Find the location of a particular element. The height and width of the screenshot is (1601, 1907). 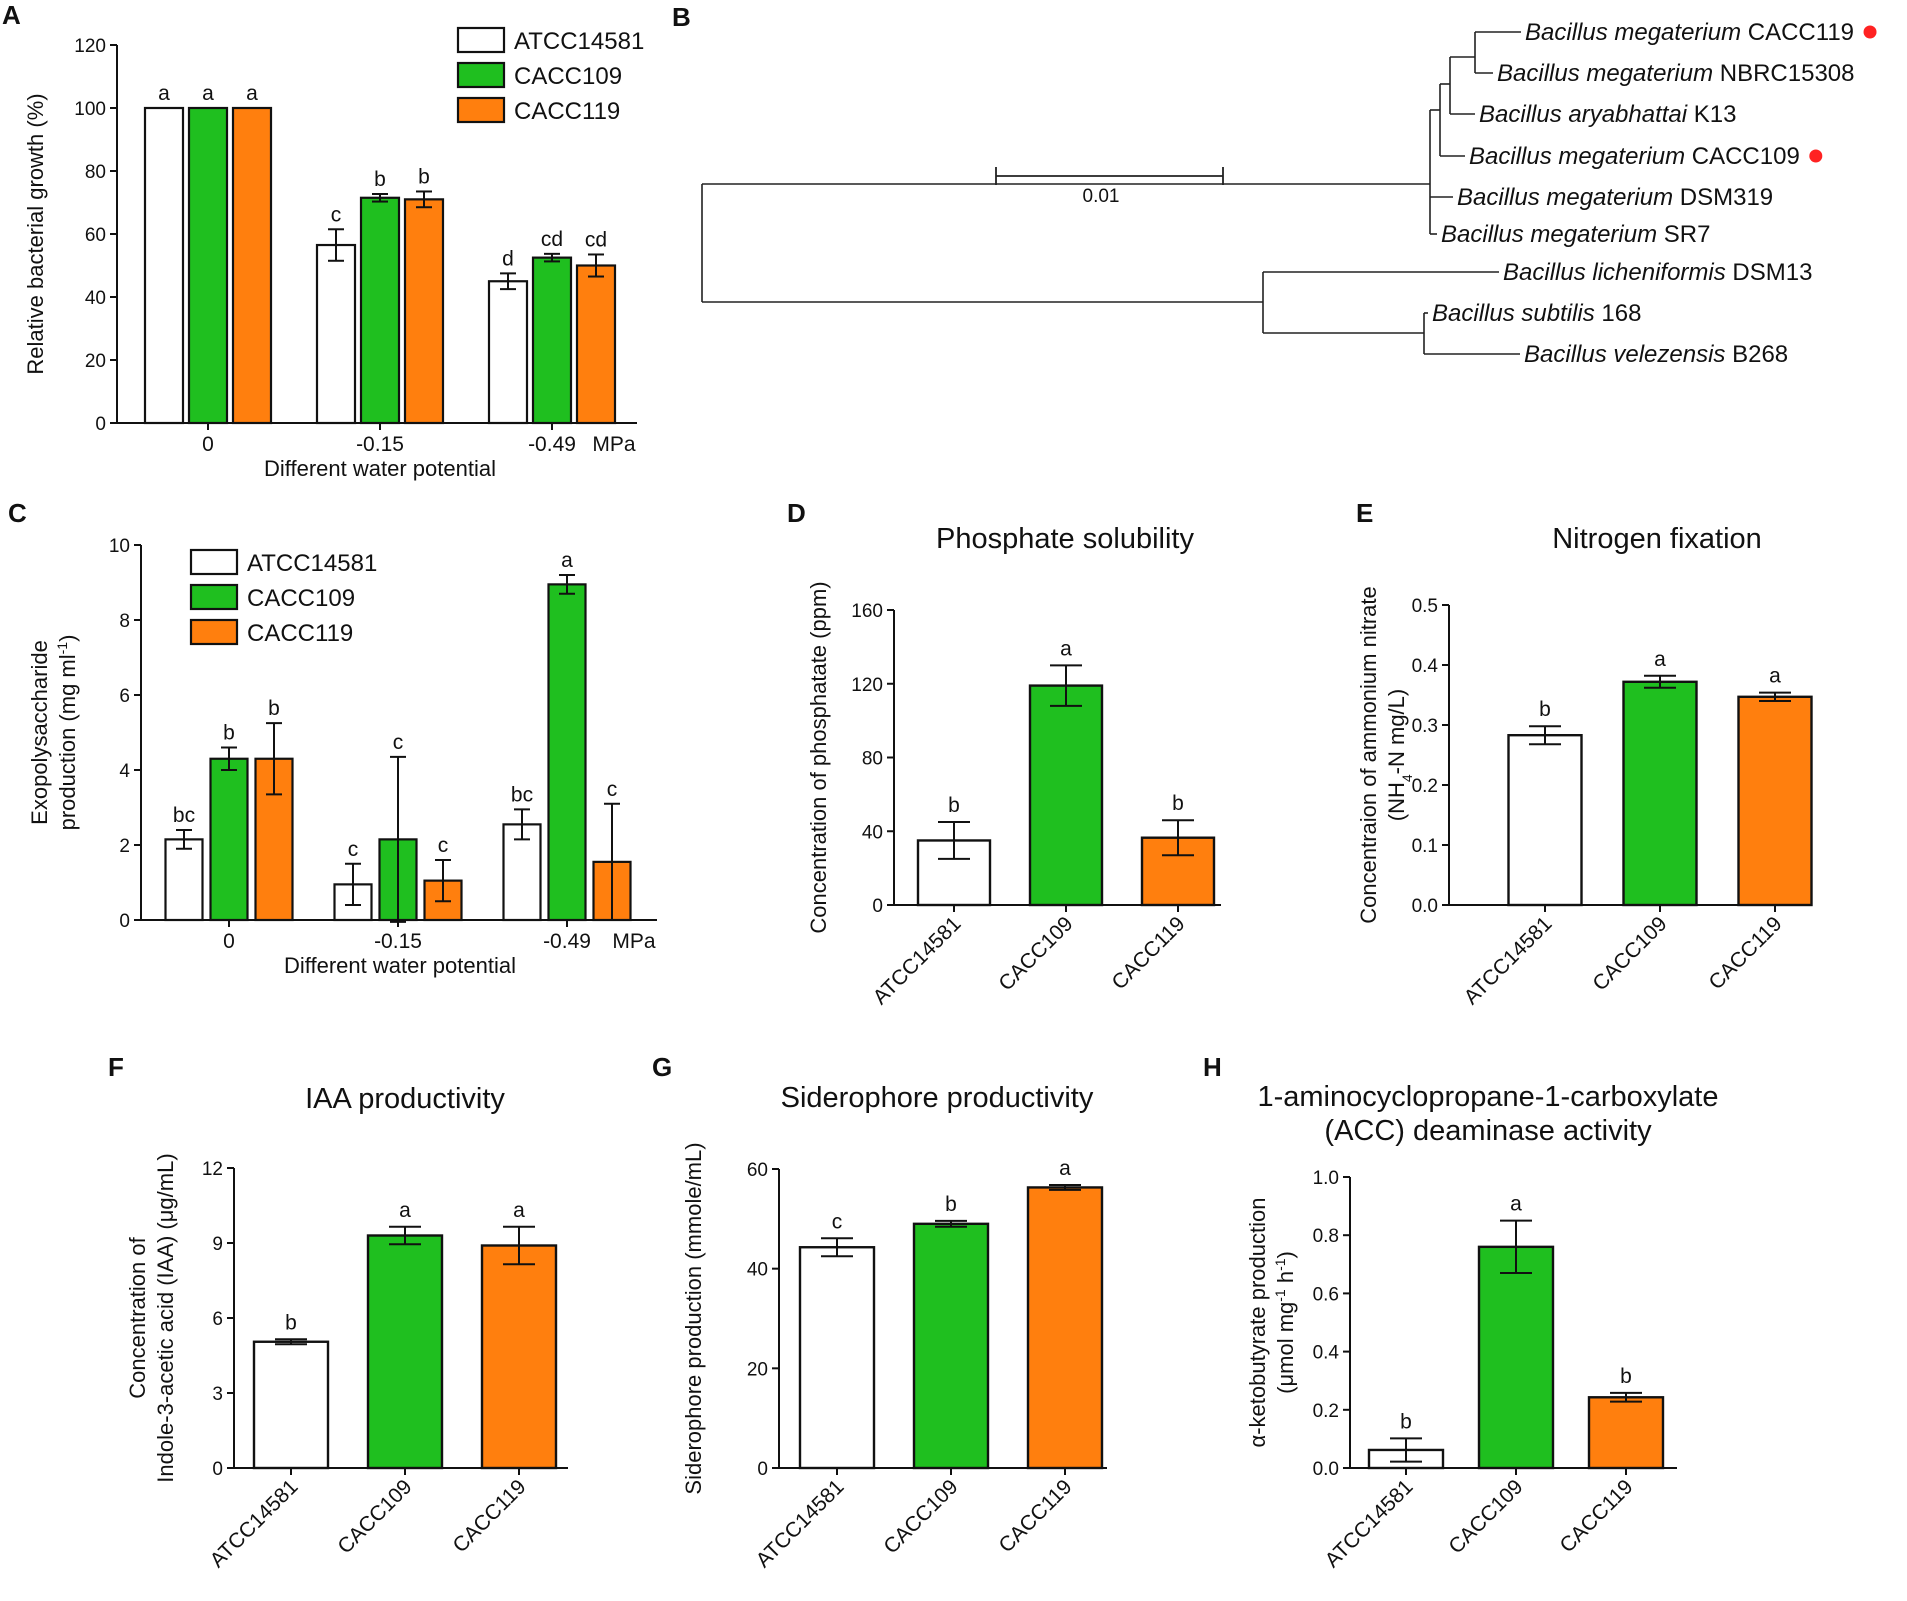

taxon-label: Bacillus megaterium CACC109 is located at coordinates (1634, 156).